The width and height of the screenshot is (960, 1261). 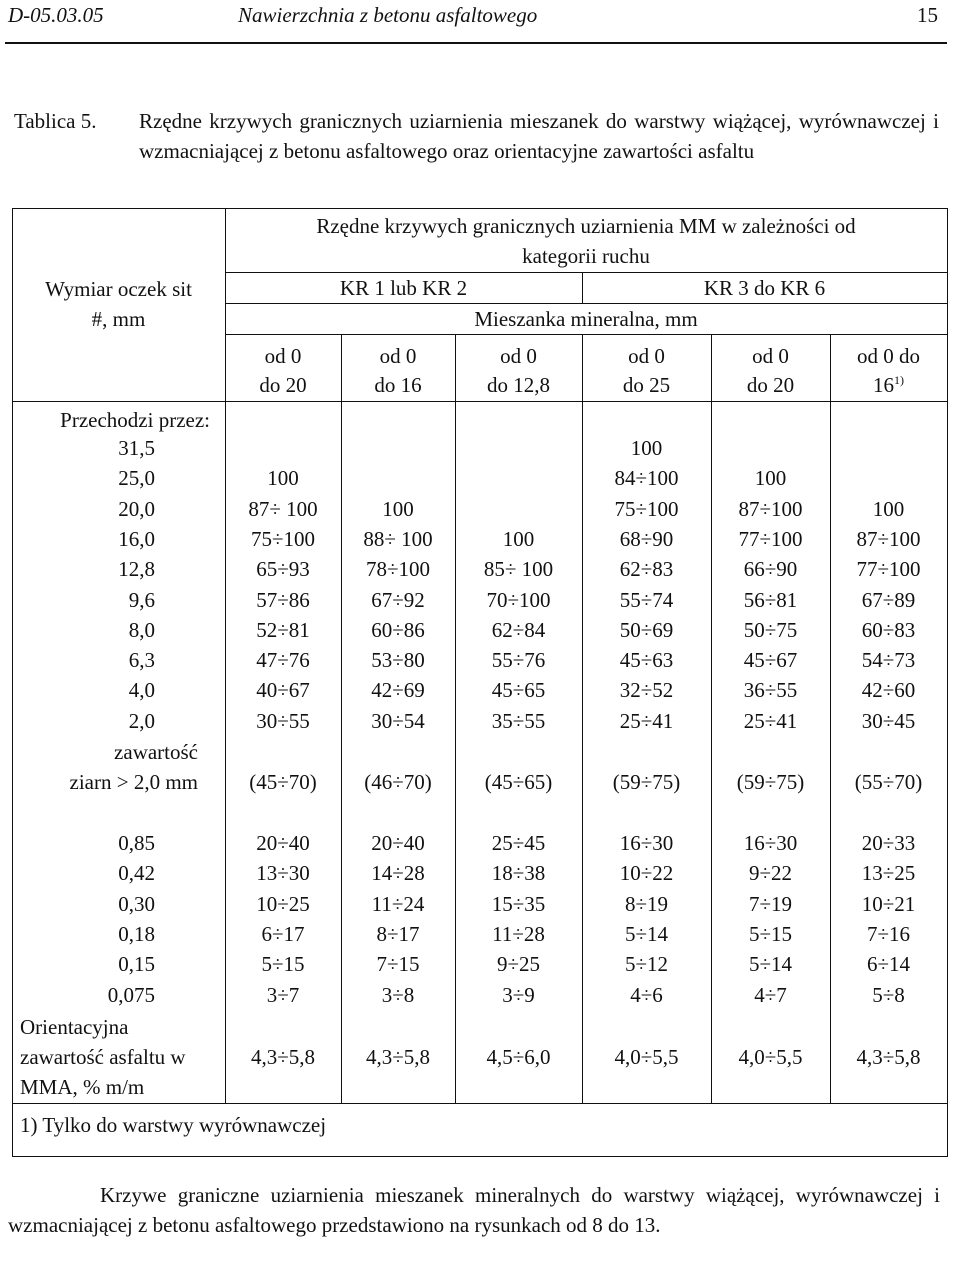 What do you see at coordinates (136, 538) in the screenshot?
I see `sieve-size: 16,0` at bounding box center [136, 538].